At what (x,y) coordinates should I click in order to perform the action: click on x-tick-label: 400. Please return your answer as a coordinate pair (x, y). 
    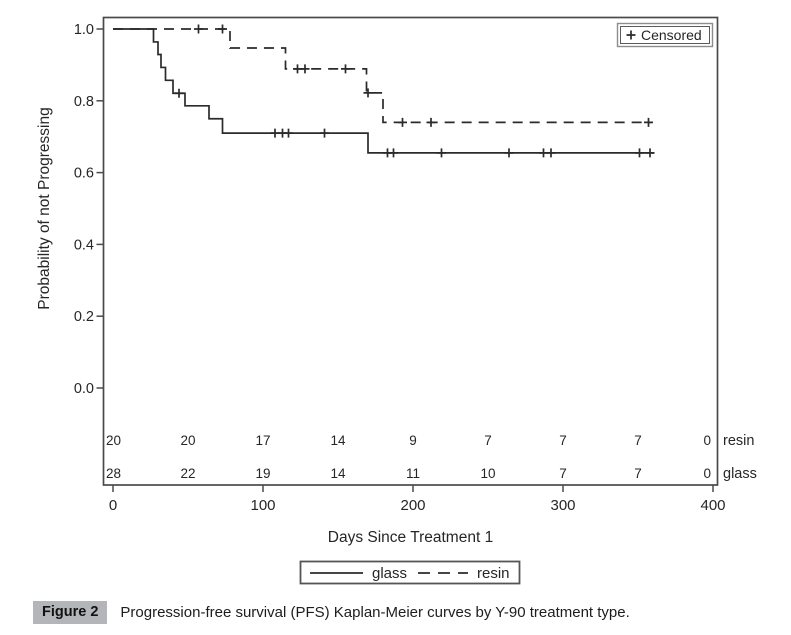
    Looking at the image, I should click on (712, 505).